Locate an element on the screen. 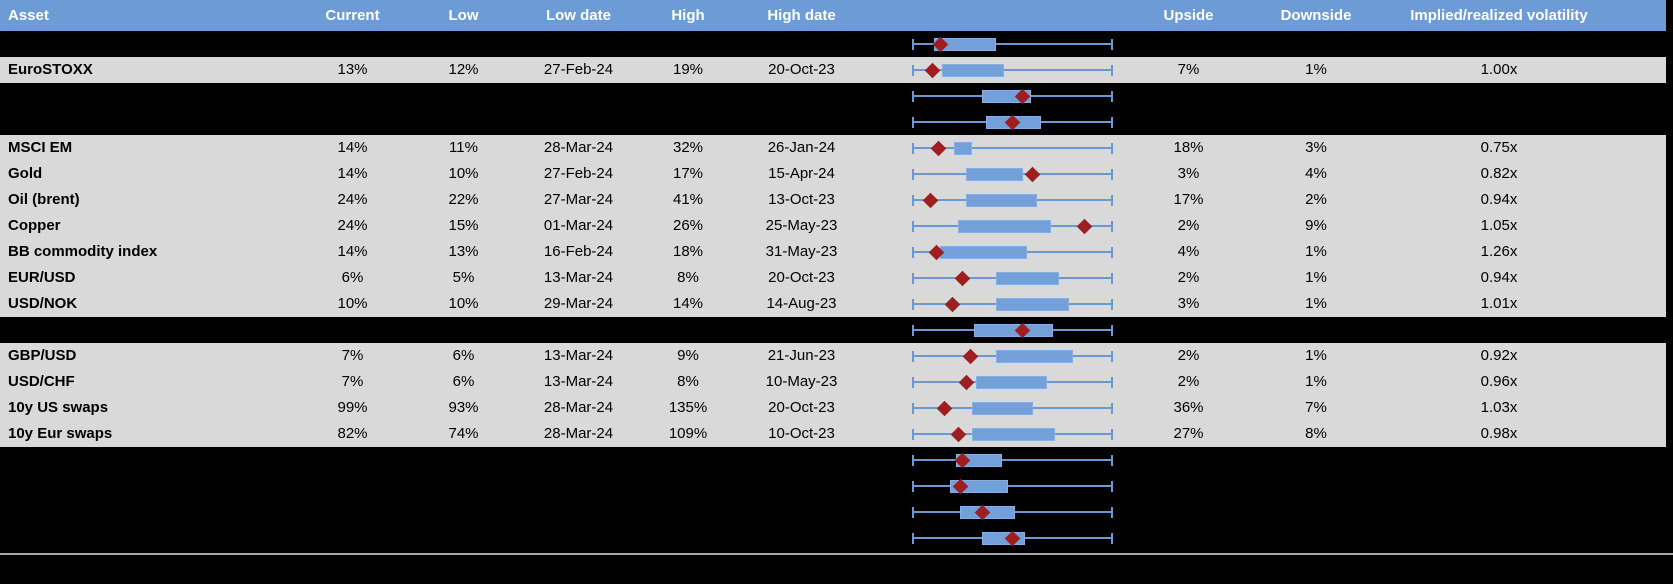 This screenshot has width=1673, height=584. header-upside: Upside is located at coordinates (1188, 15).